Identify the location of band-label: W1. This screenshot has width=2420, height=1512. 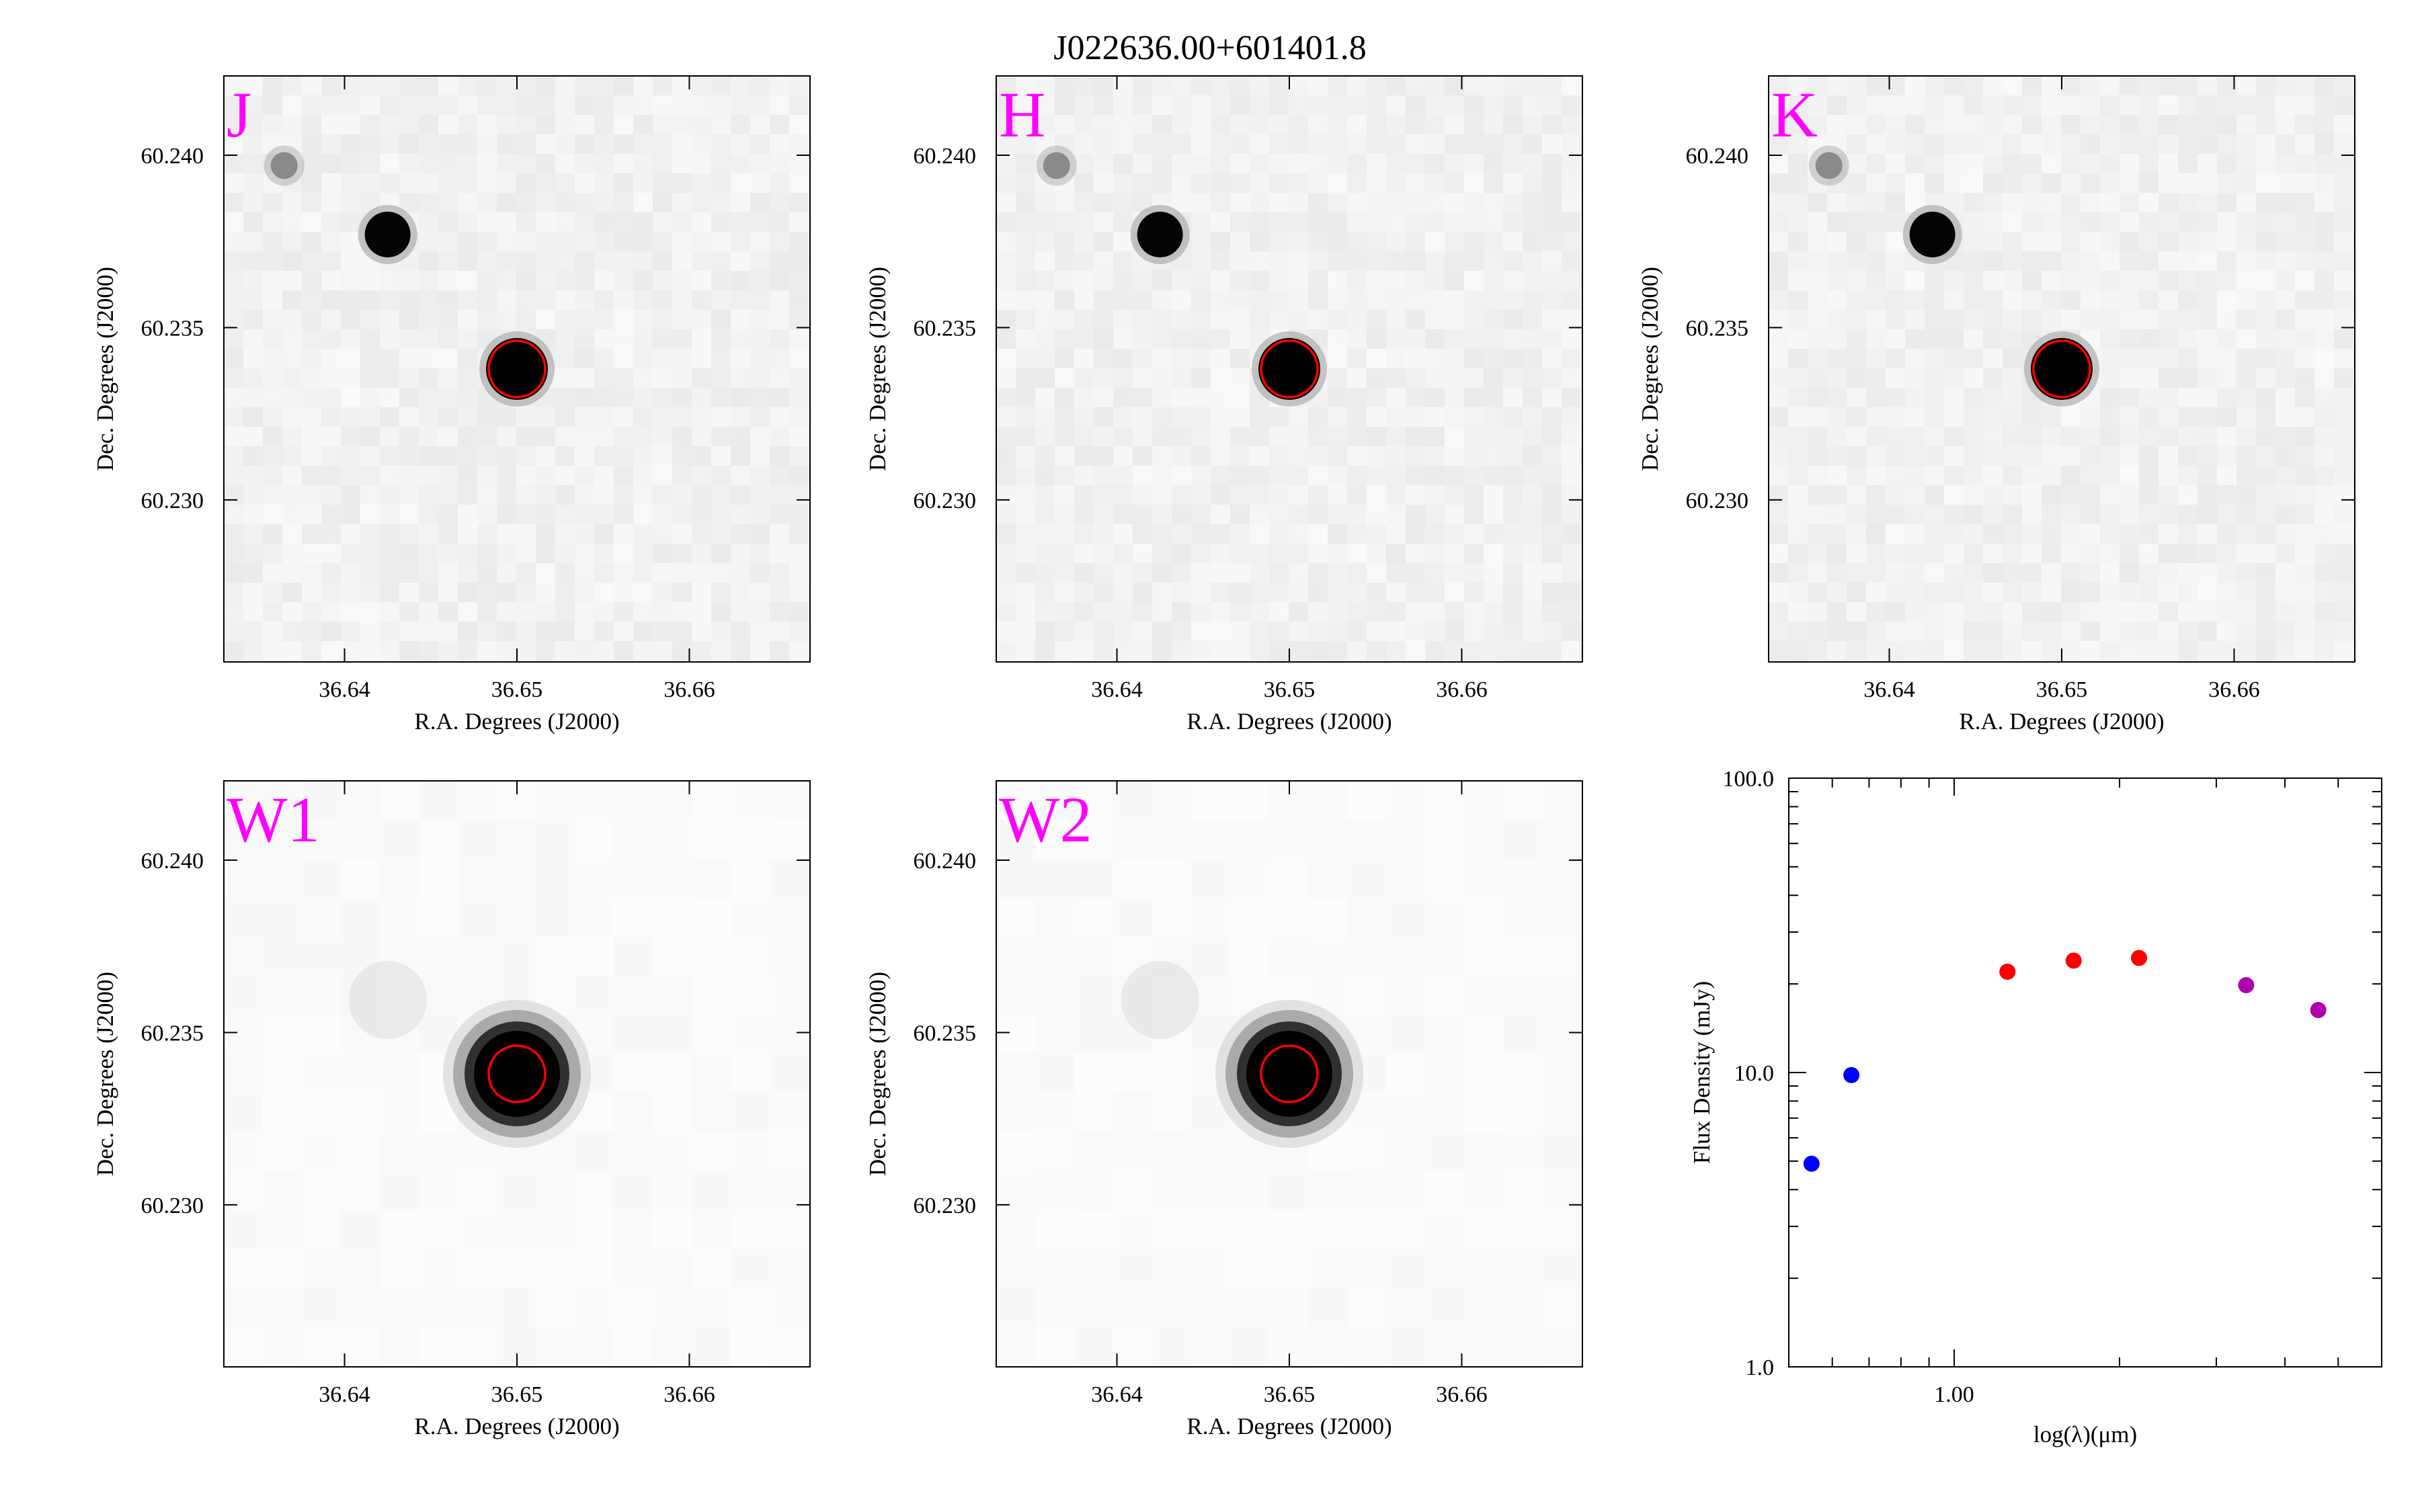
(273, 820).